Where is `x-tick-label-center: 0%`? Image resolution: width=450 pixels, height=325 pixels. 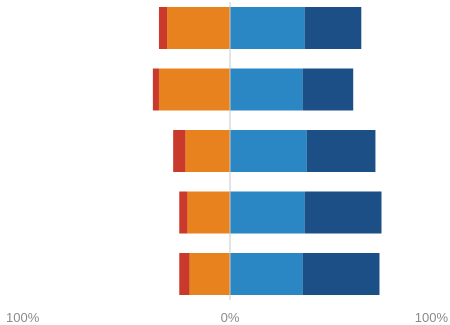
x-tick-label-center: 0% is located at coordinates (230, 317).